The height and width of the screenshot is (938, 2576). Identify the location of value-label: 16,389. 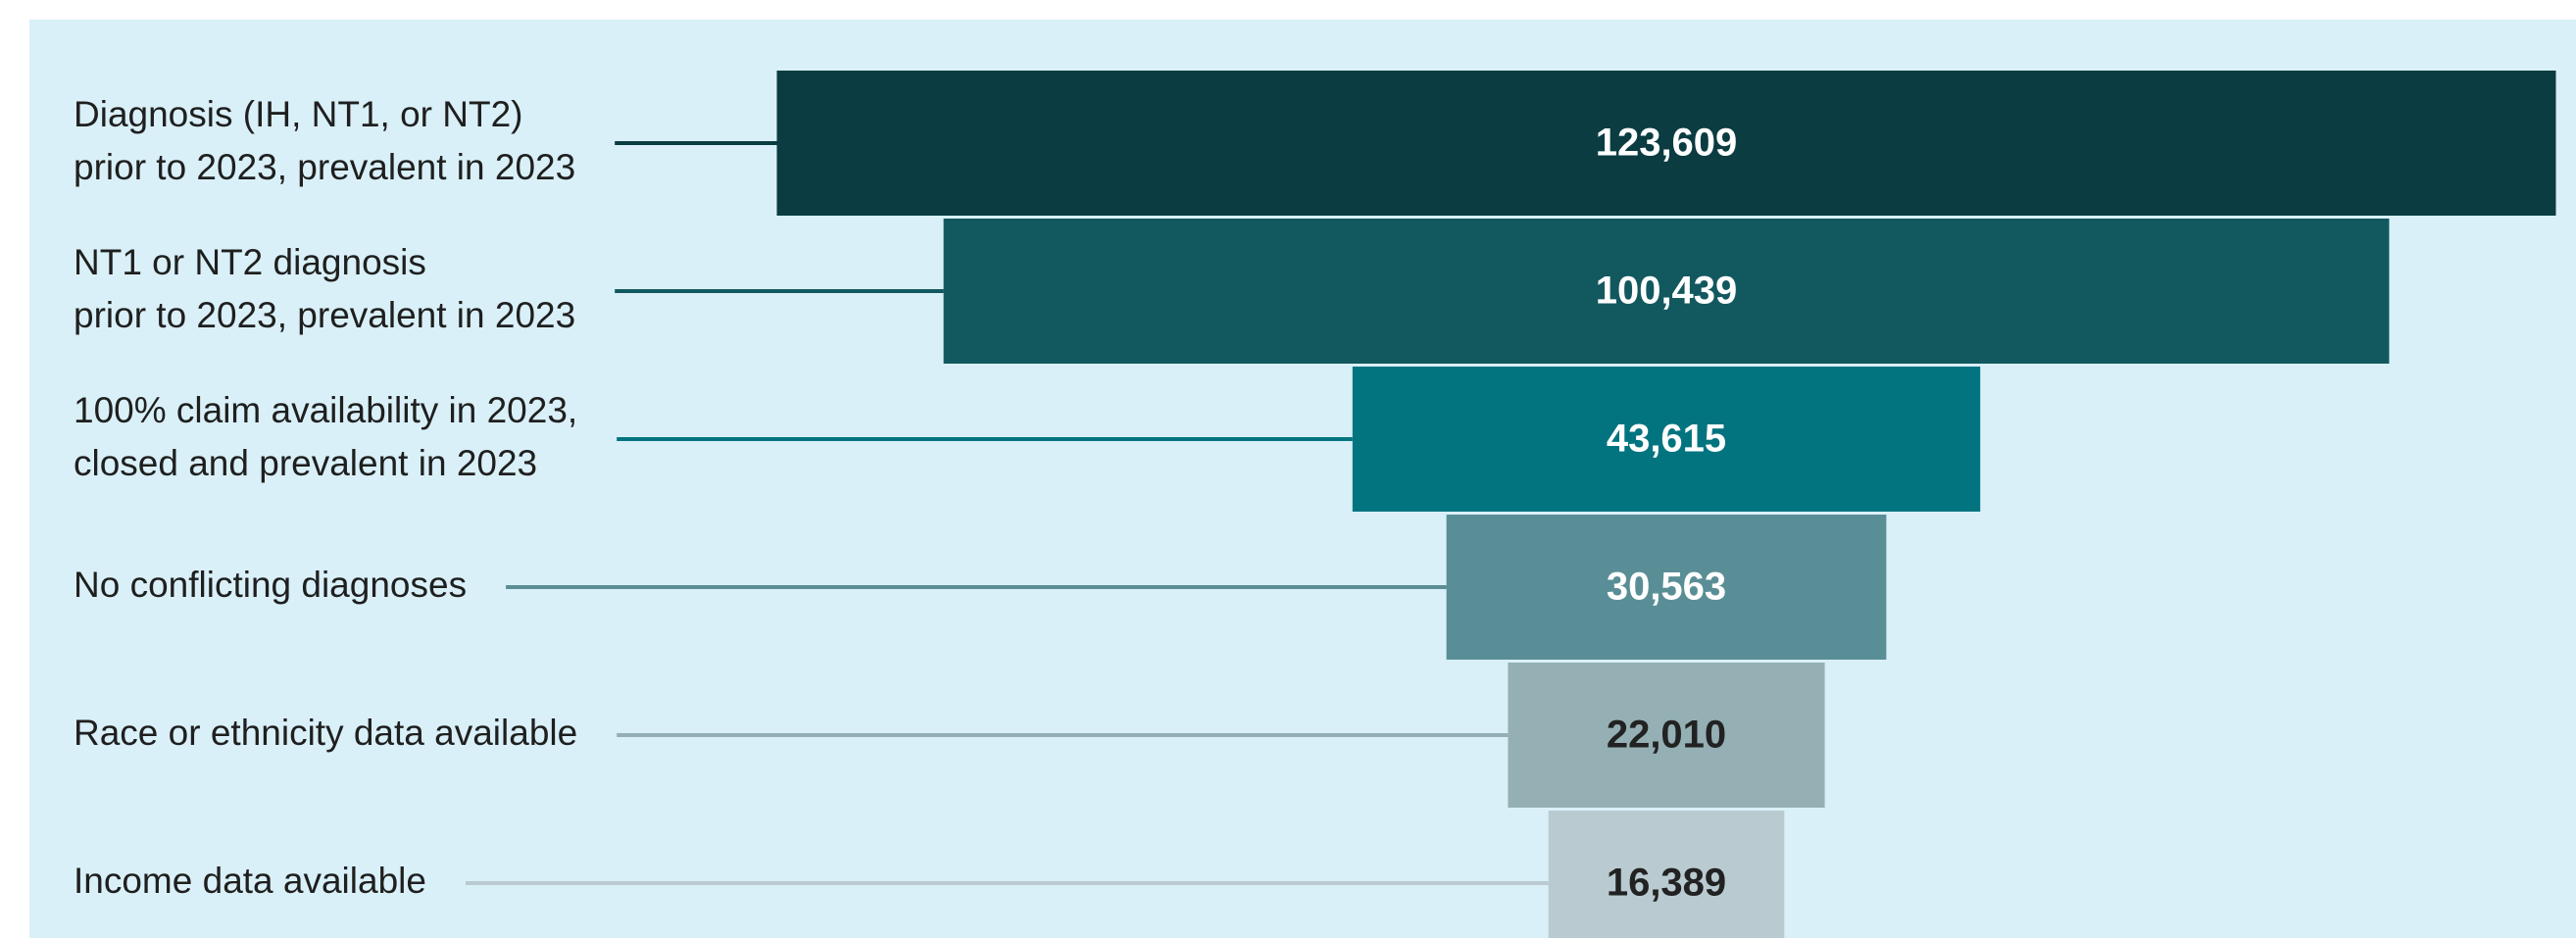
(1666, 884).